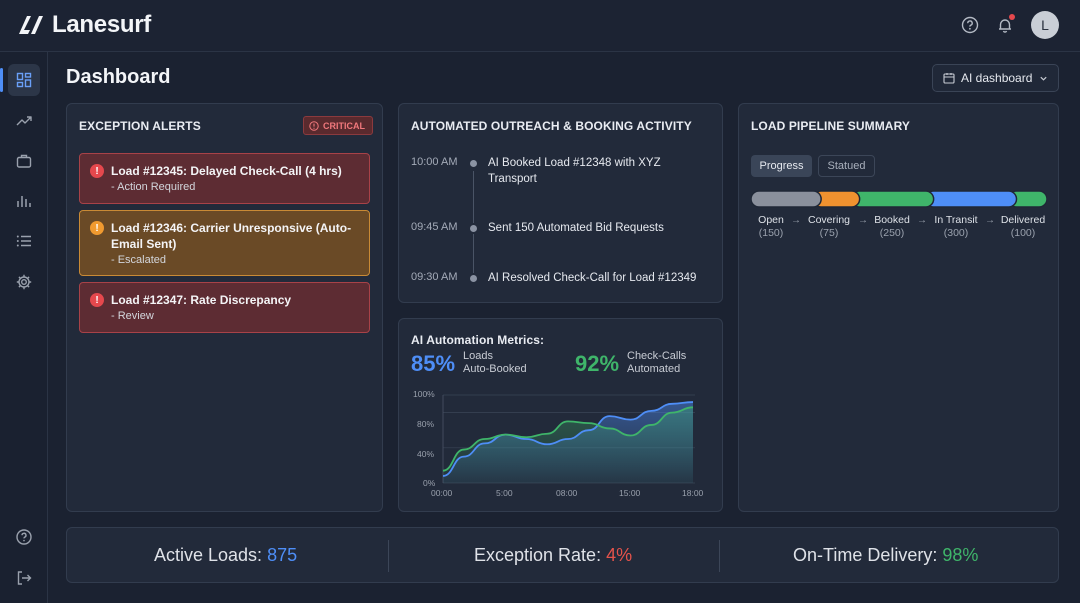 Image resolution: width=1080 pixels, height=603 pixels. What do you see at coordinates (1023, 233) in the screenshot?
I see `stage-count: (100)` at bounding box center [1023, 233].